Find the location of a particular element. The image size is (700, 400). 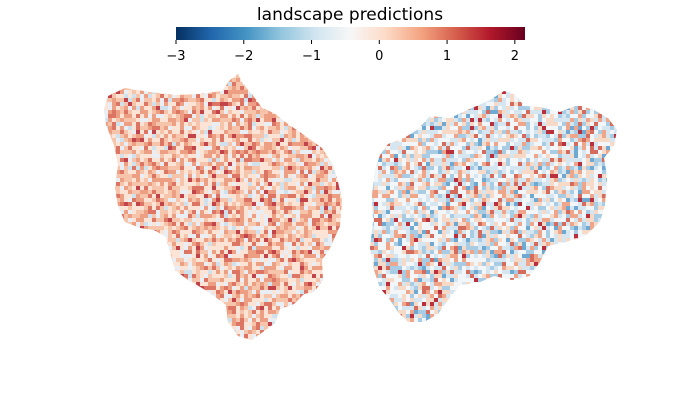

colorbar-tick-label: 1 is located at coordinates (447, 56).